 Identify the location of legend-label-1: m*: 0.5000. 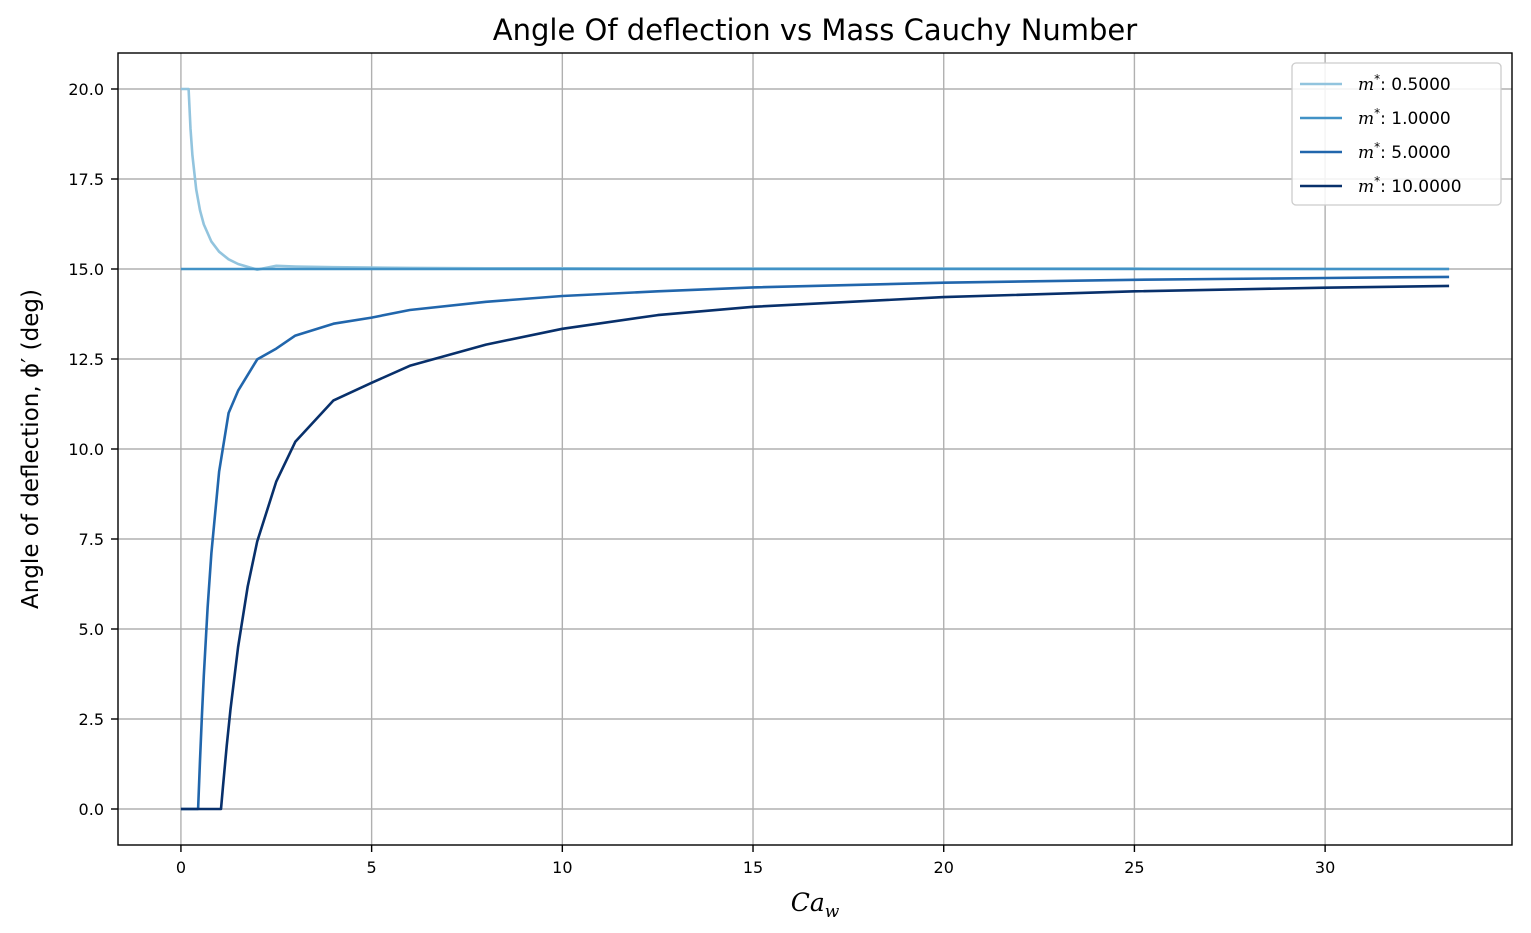
(1404, 83).